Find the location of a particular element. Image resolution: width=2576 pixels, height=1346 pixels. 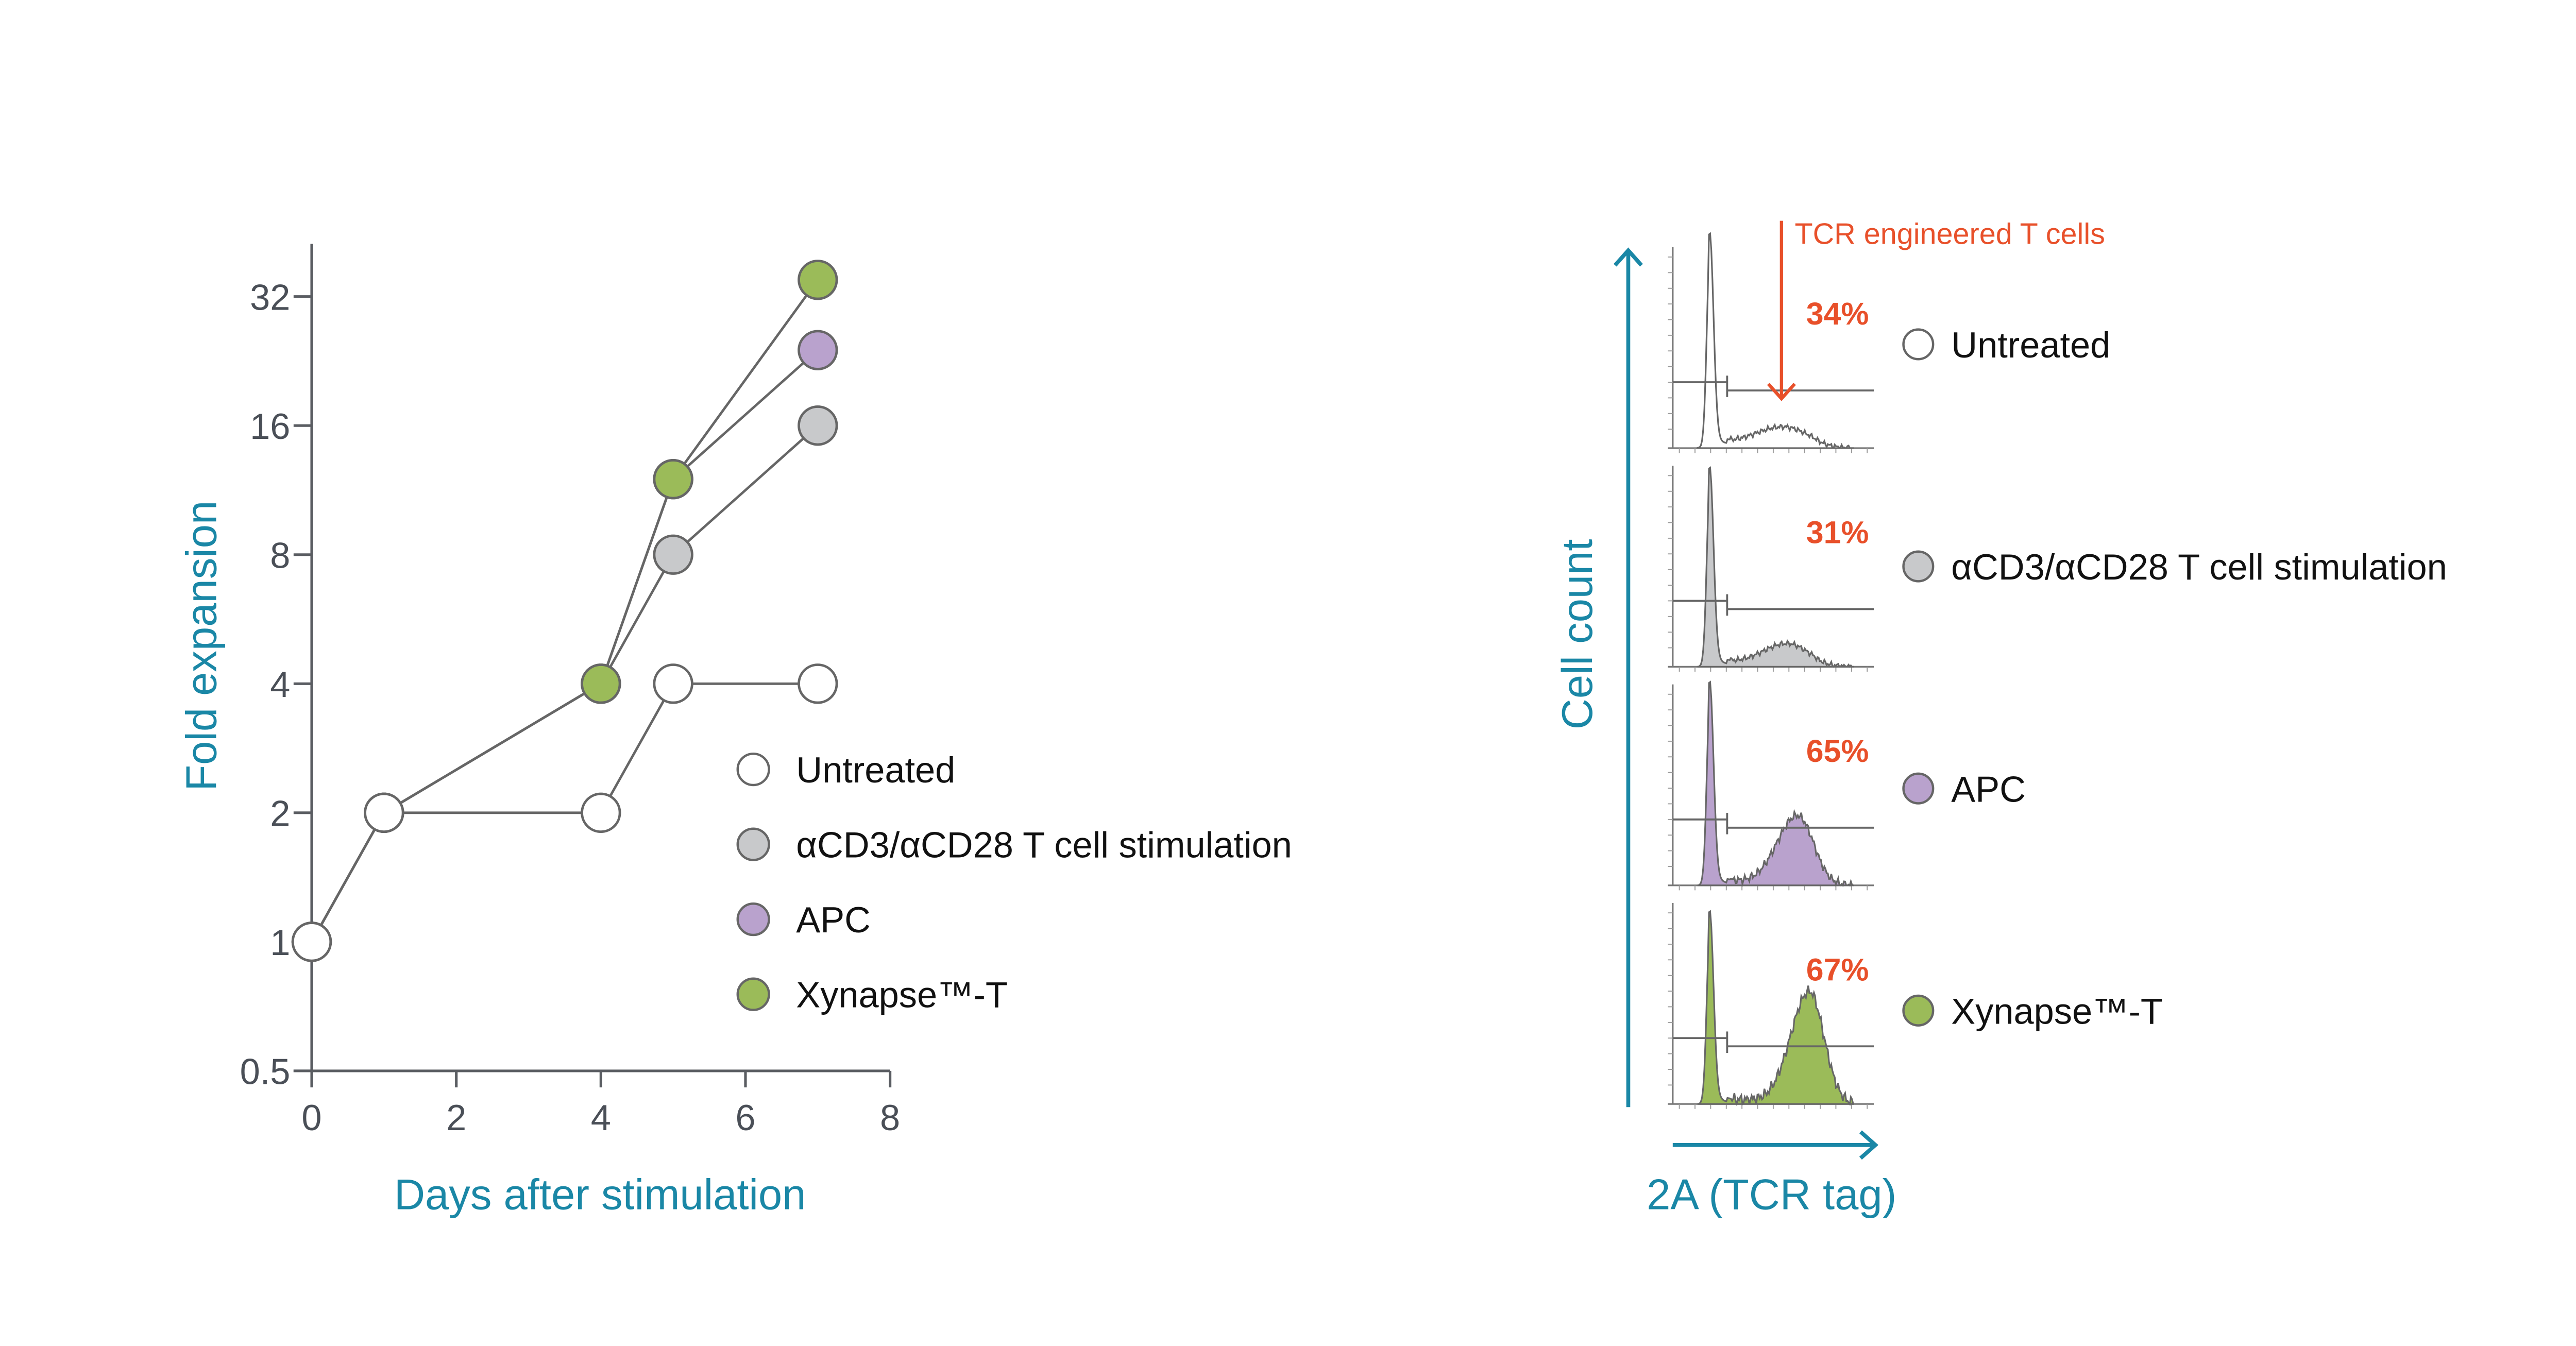

annotation-label: TCR engineered T cells is located at coordinates (1949, 233).